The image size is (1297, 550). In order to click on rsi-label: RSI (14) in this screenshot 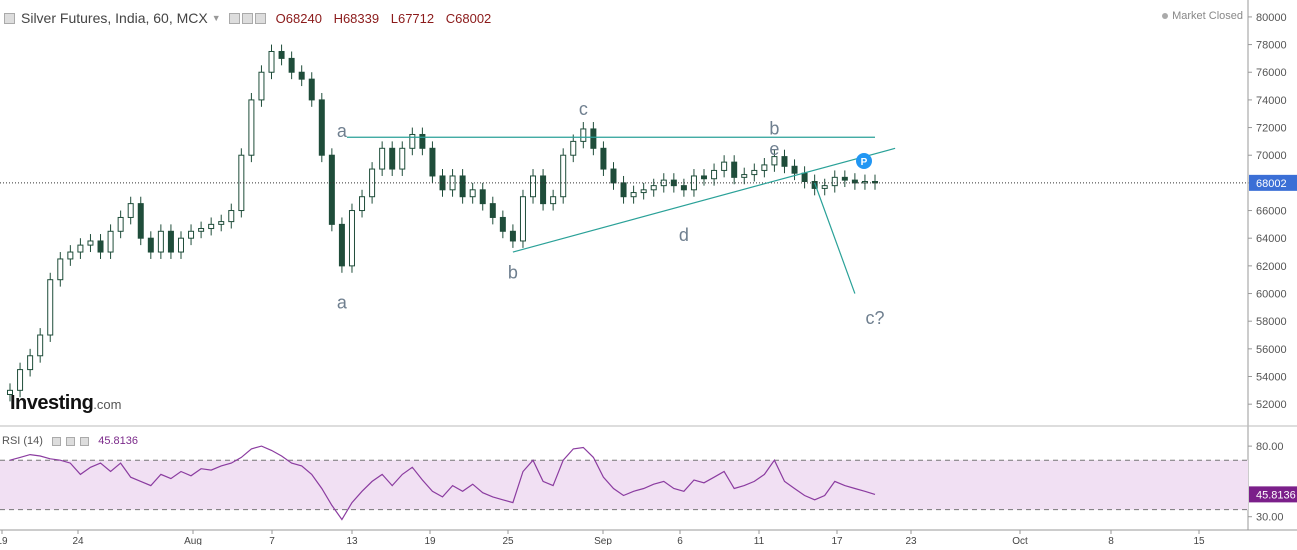, I will do `click(22, 441)`.